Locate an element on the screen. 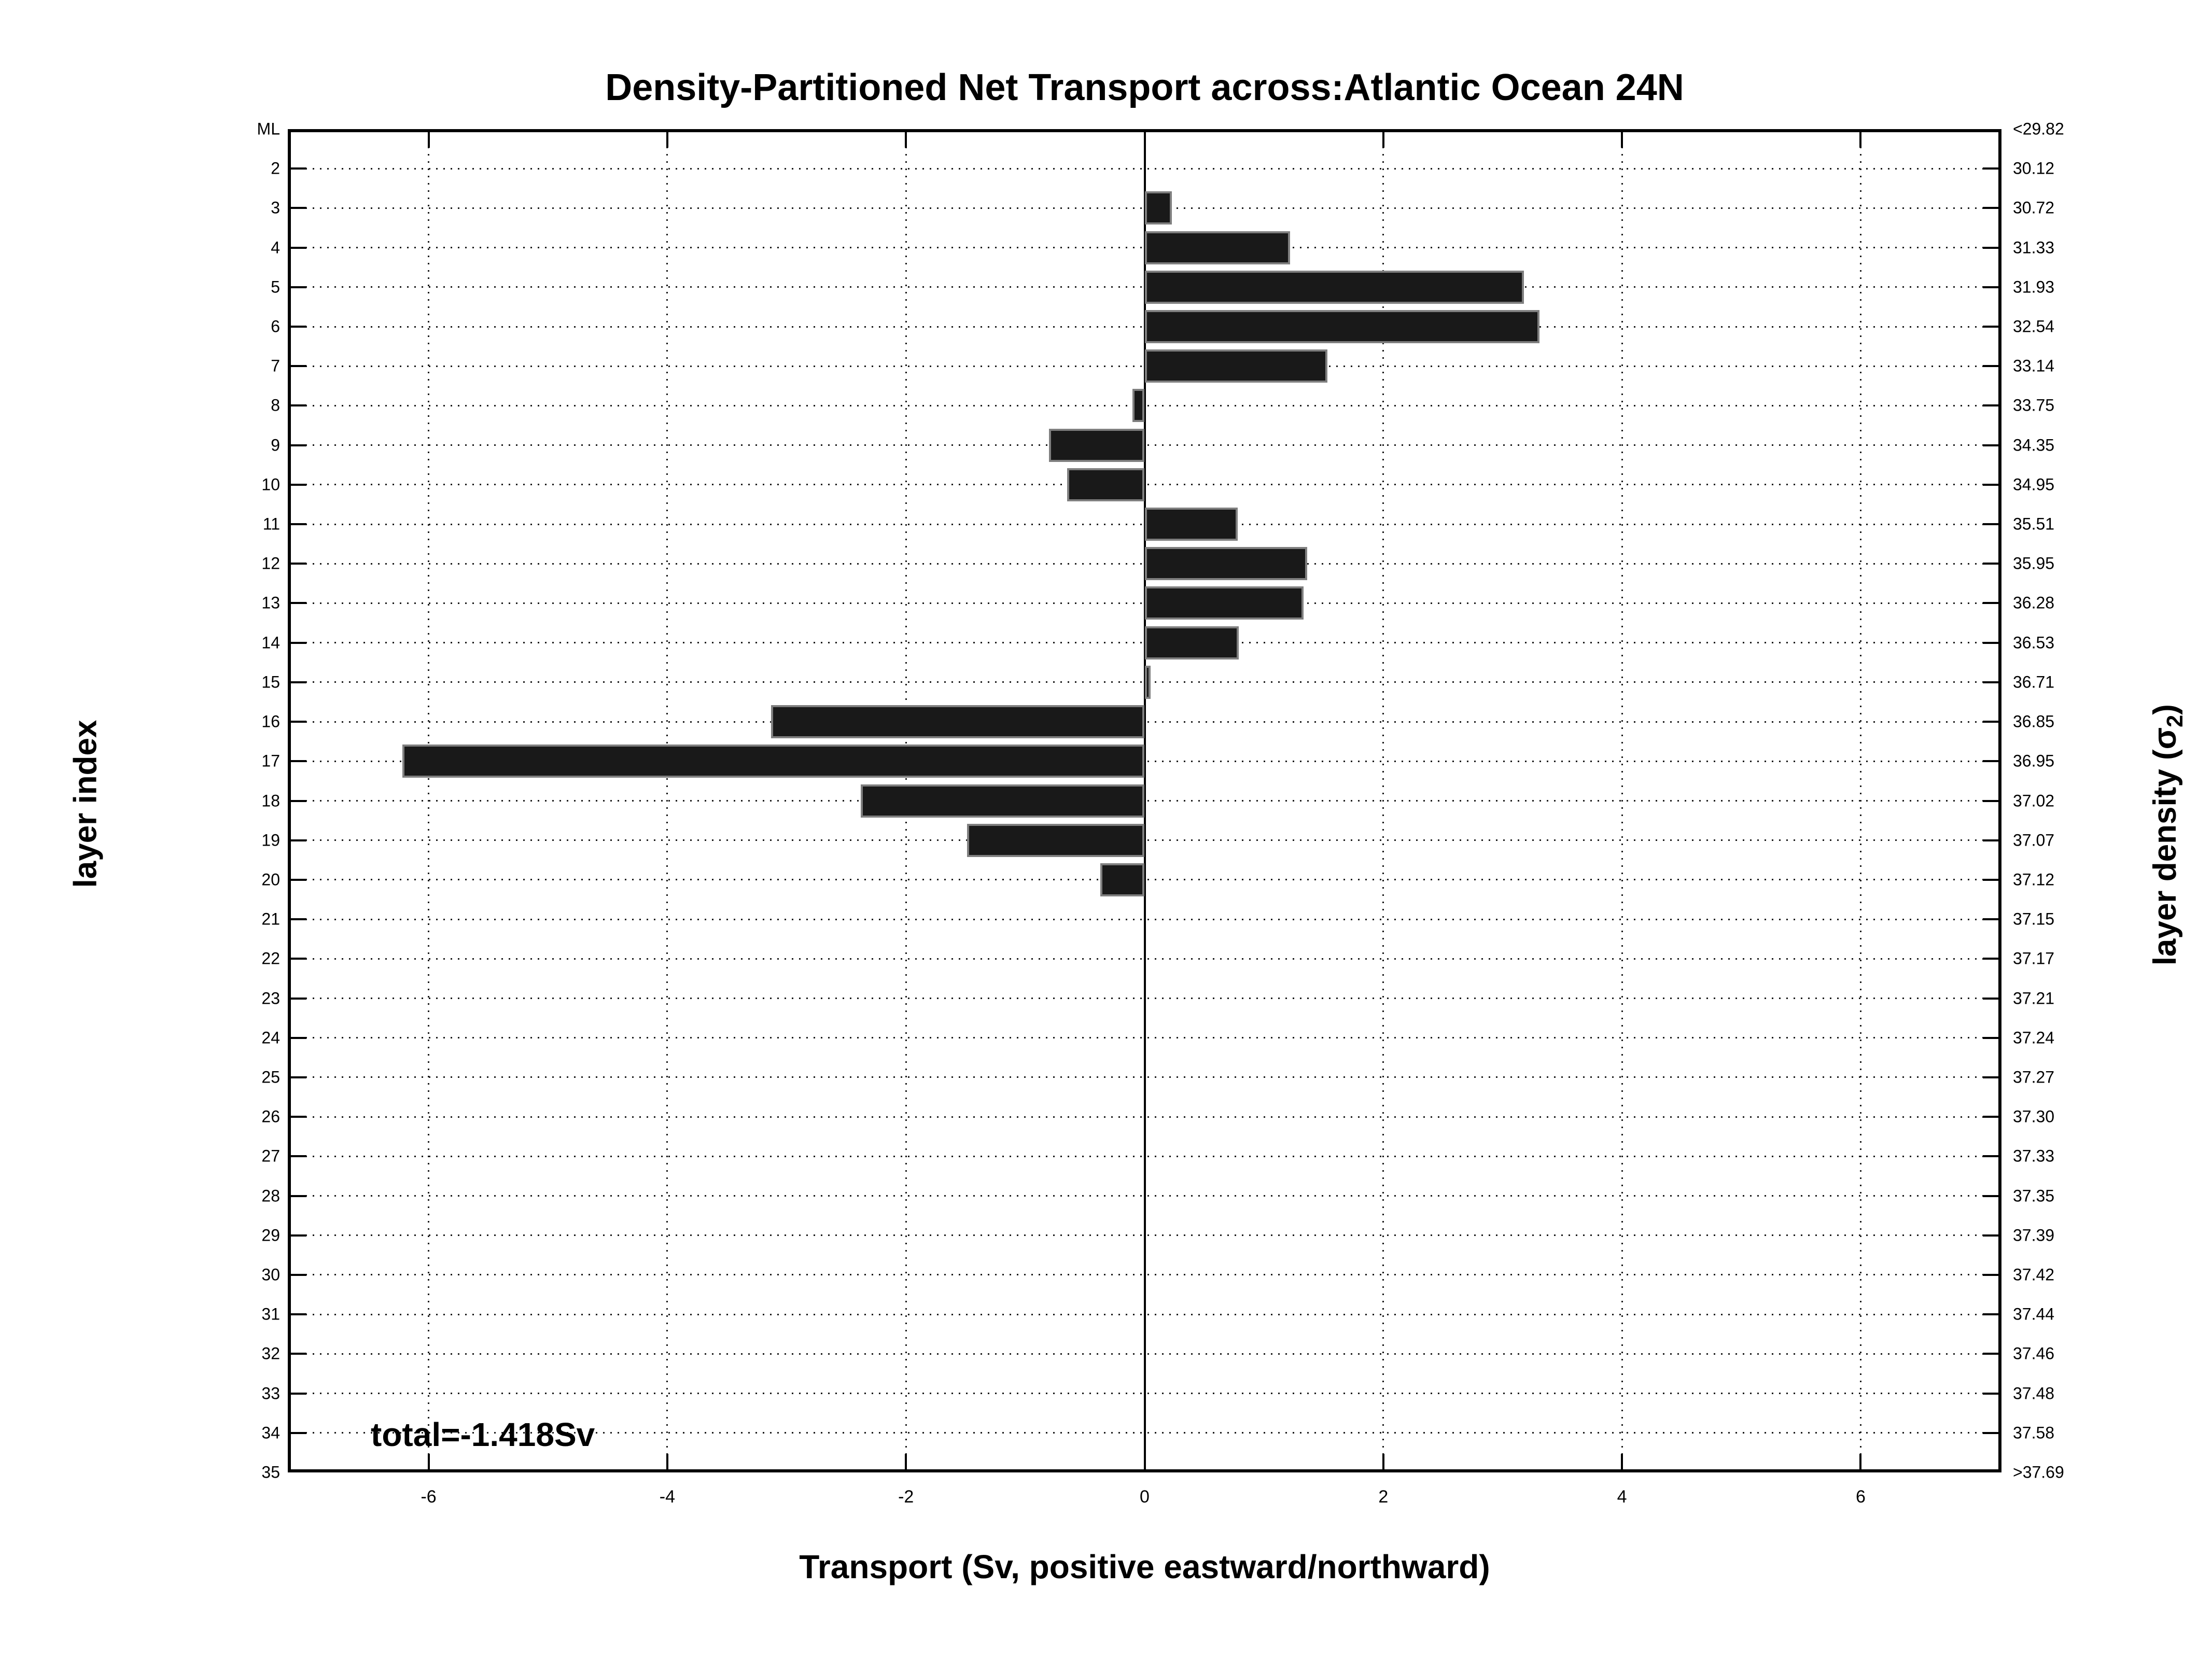 The height and width of the screenshot is (1657, 2212). y-tick-label-right: 36.71 is located at coordinates (2034, 682).